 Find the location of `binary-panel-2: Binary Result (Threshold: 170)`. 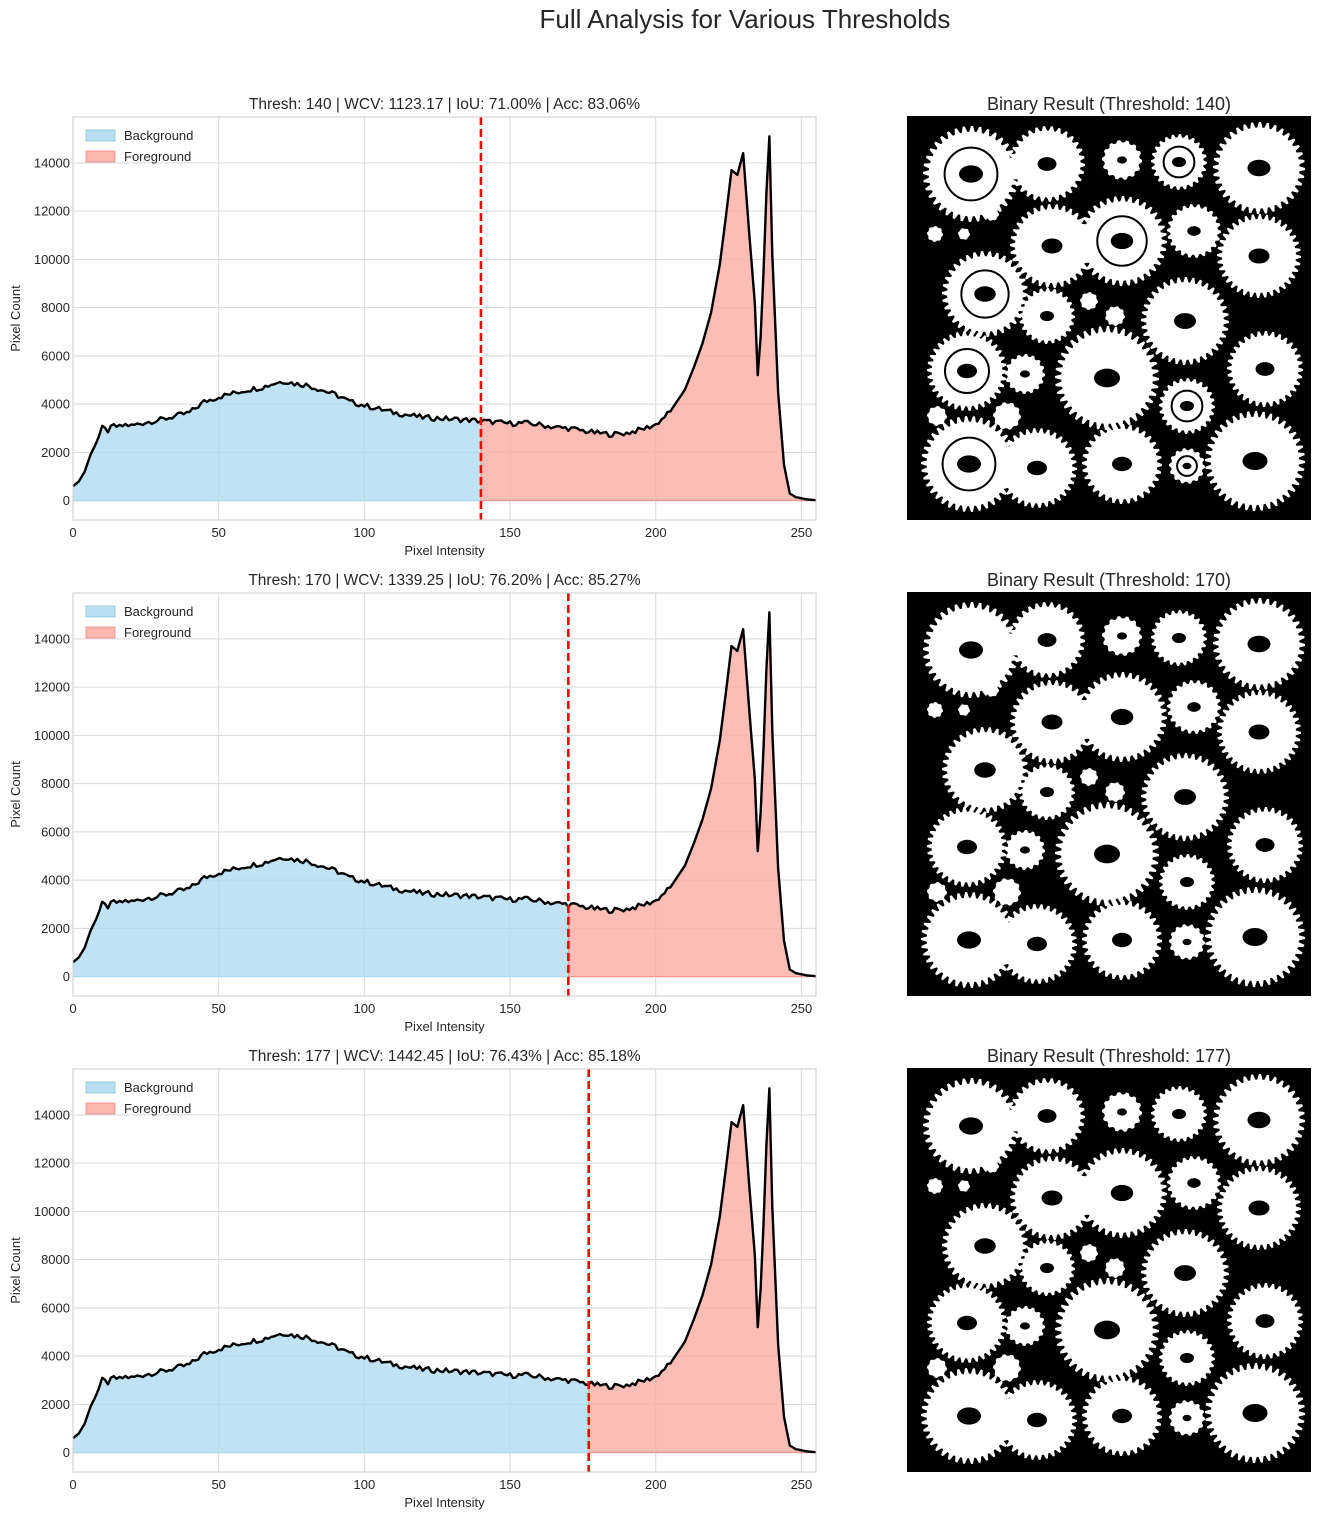

binary-panel-2: Binary Result (Threshold: 170) is located at coordinates (1109, 783).